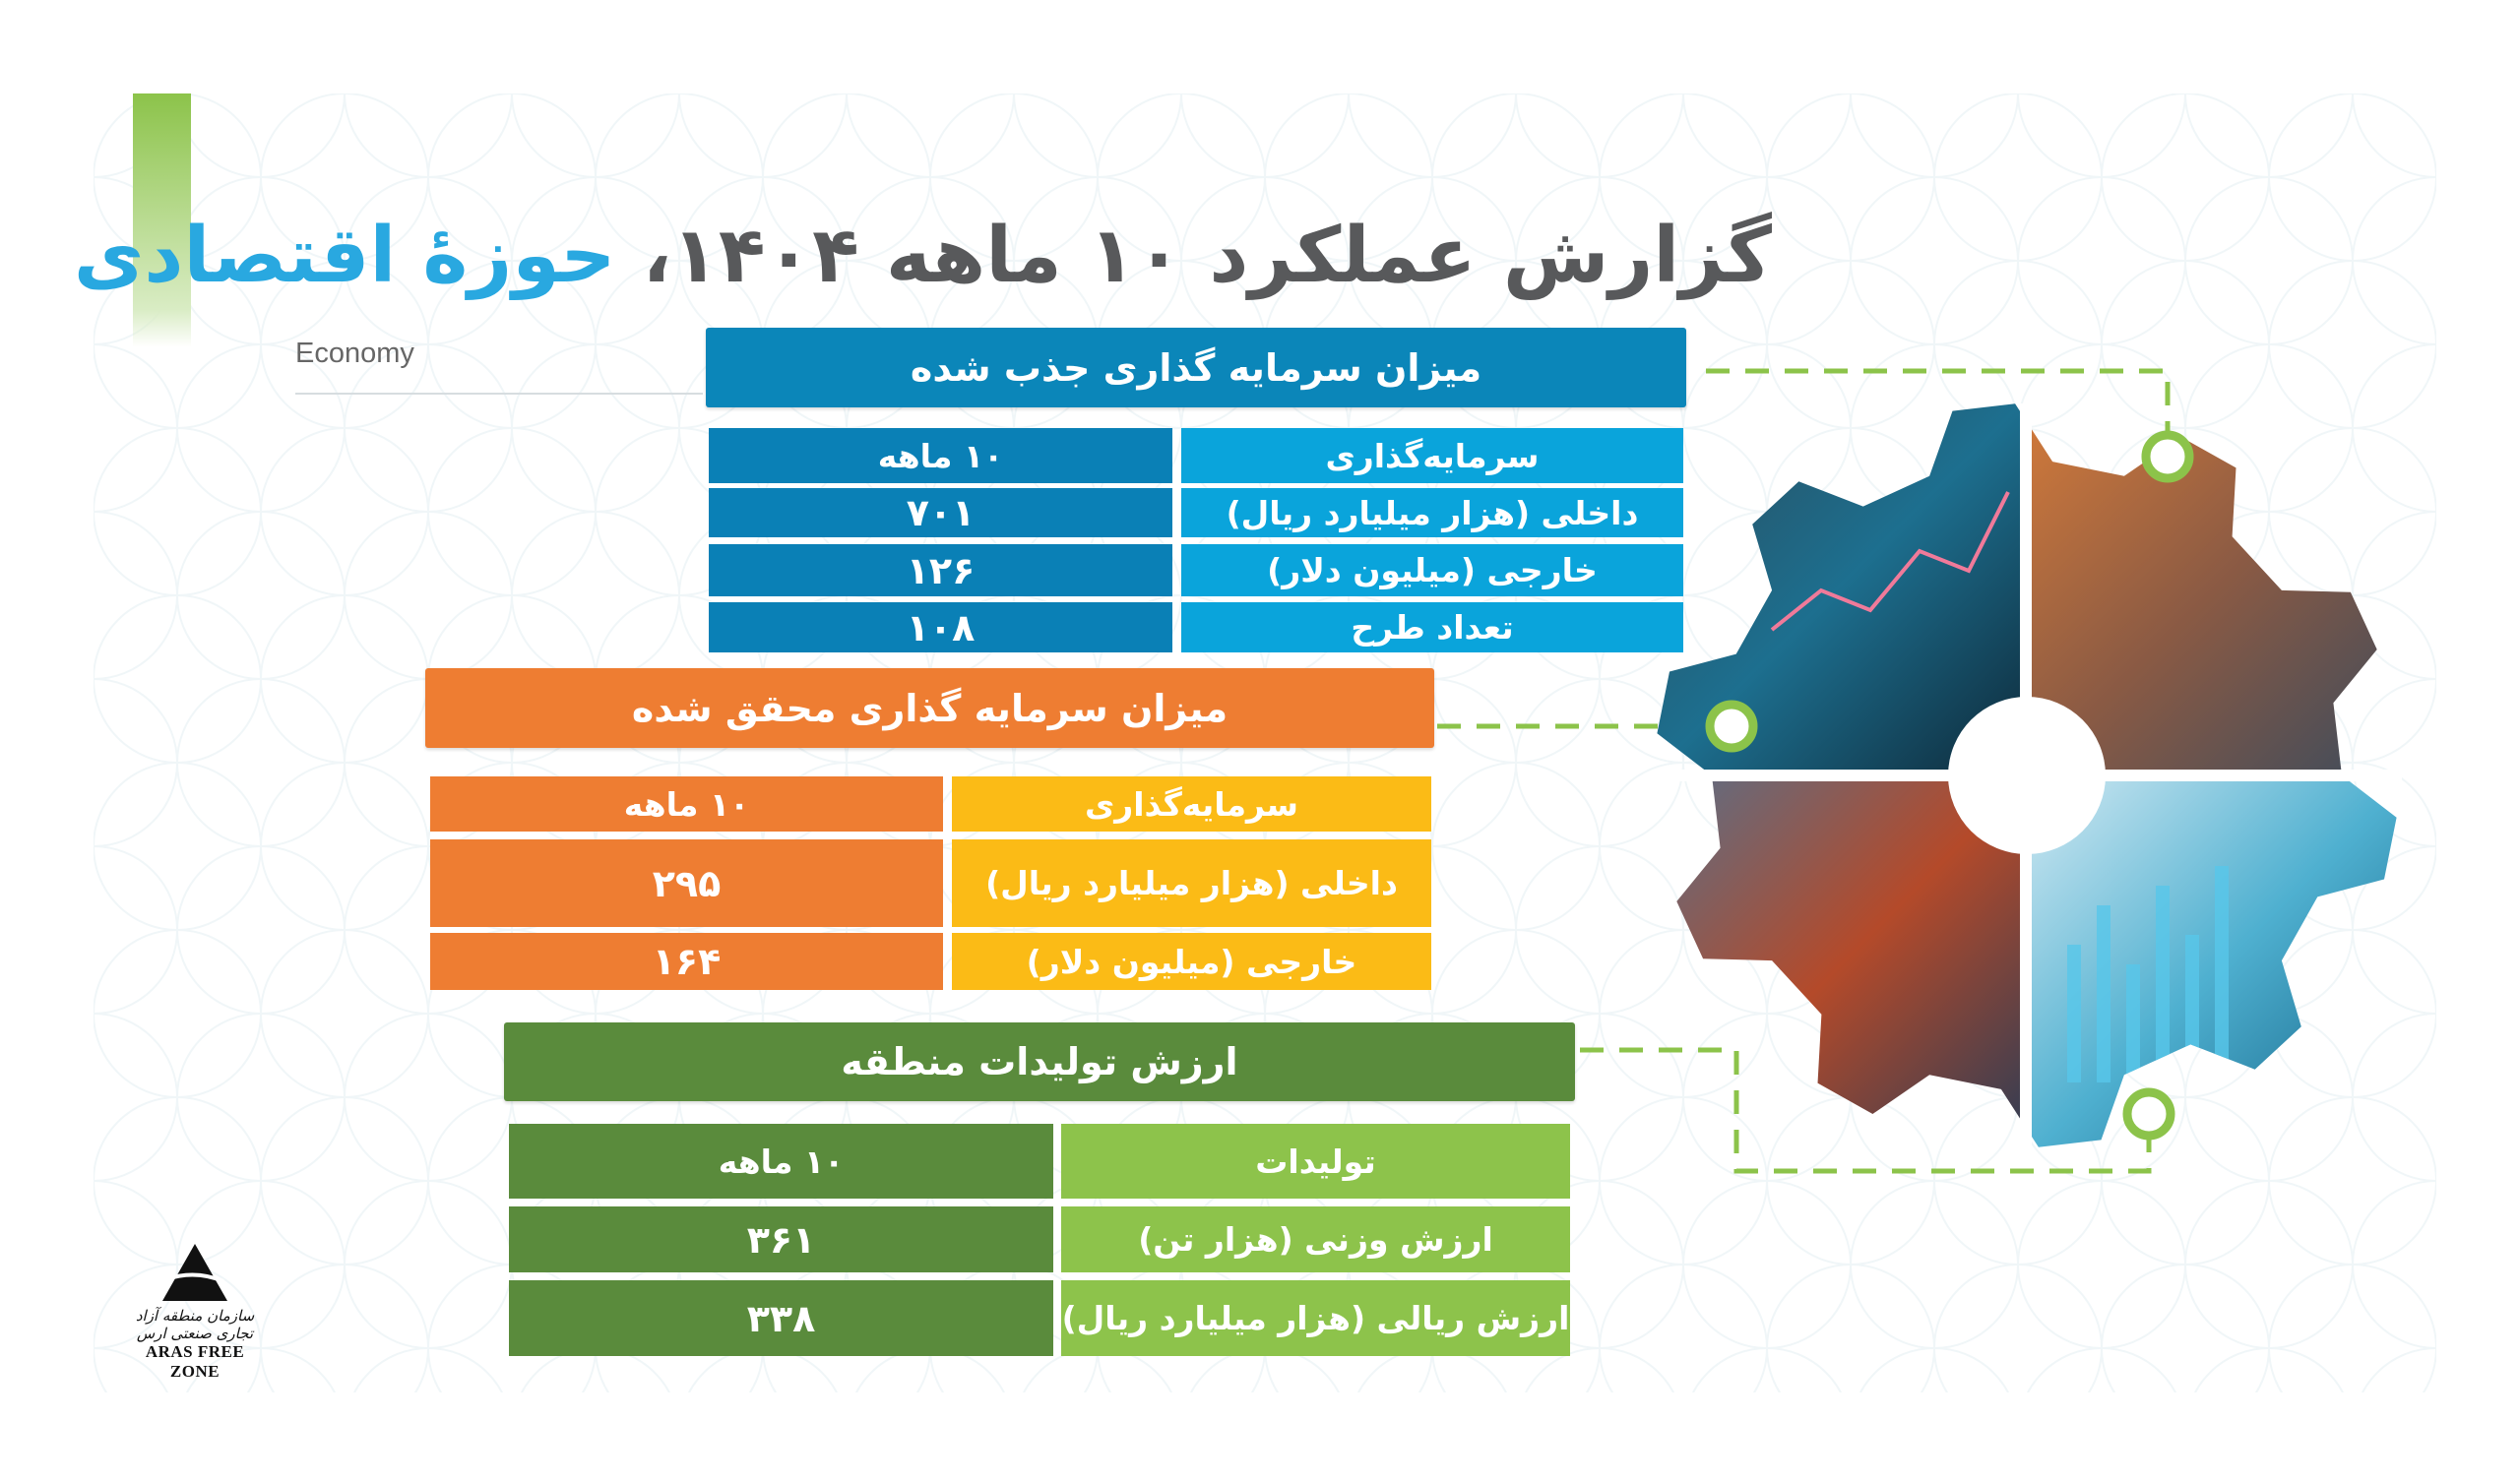  Describe the element at coordinates (1196, 367) in the screenshot. I see `attracted-investment-title: میزان سرمایه گذاری جذب شده` at that location.